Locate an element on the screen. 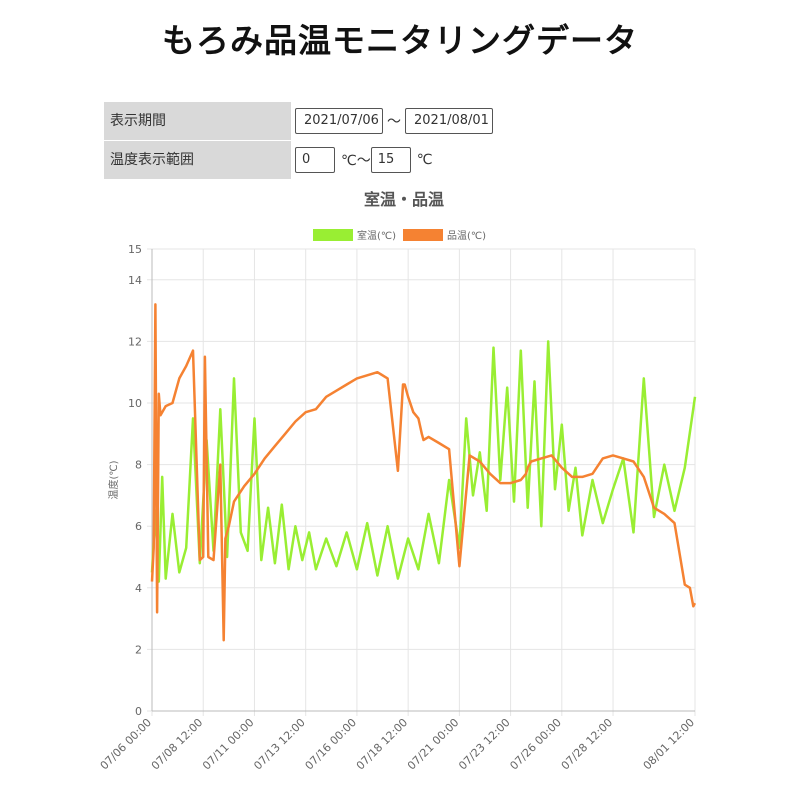  temp-range-label: 温度表示範囲 is located at coordinates (197, 160).